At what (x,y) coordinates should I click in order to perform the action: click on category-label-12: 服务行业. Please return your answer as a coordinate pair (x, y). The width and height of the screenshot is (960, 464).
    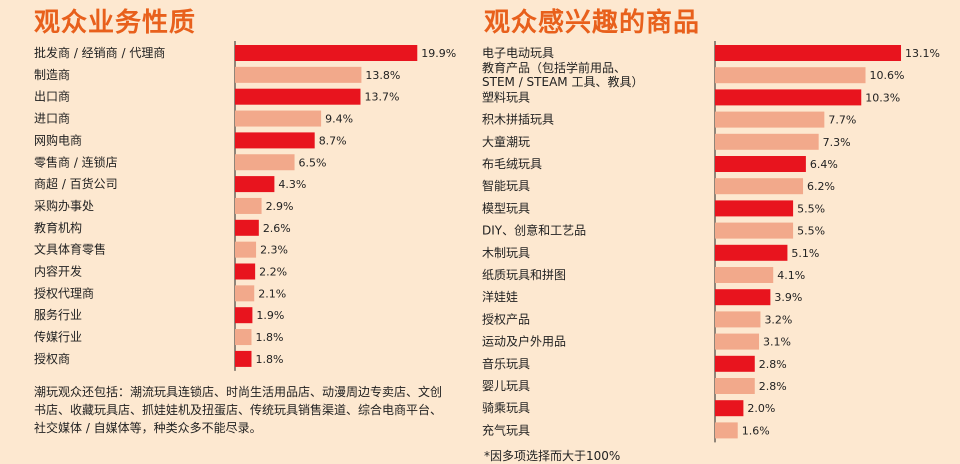
    Looking at the image, I should click on (58, 314).